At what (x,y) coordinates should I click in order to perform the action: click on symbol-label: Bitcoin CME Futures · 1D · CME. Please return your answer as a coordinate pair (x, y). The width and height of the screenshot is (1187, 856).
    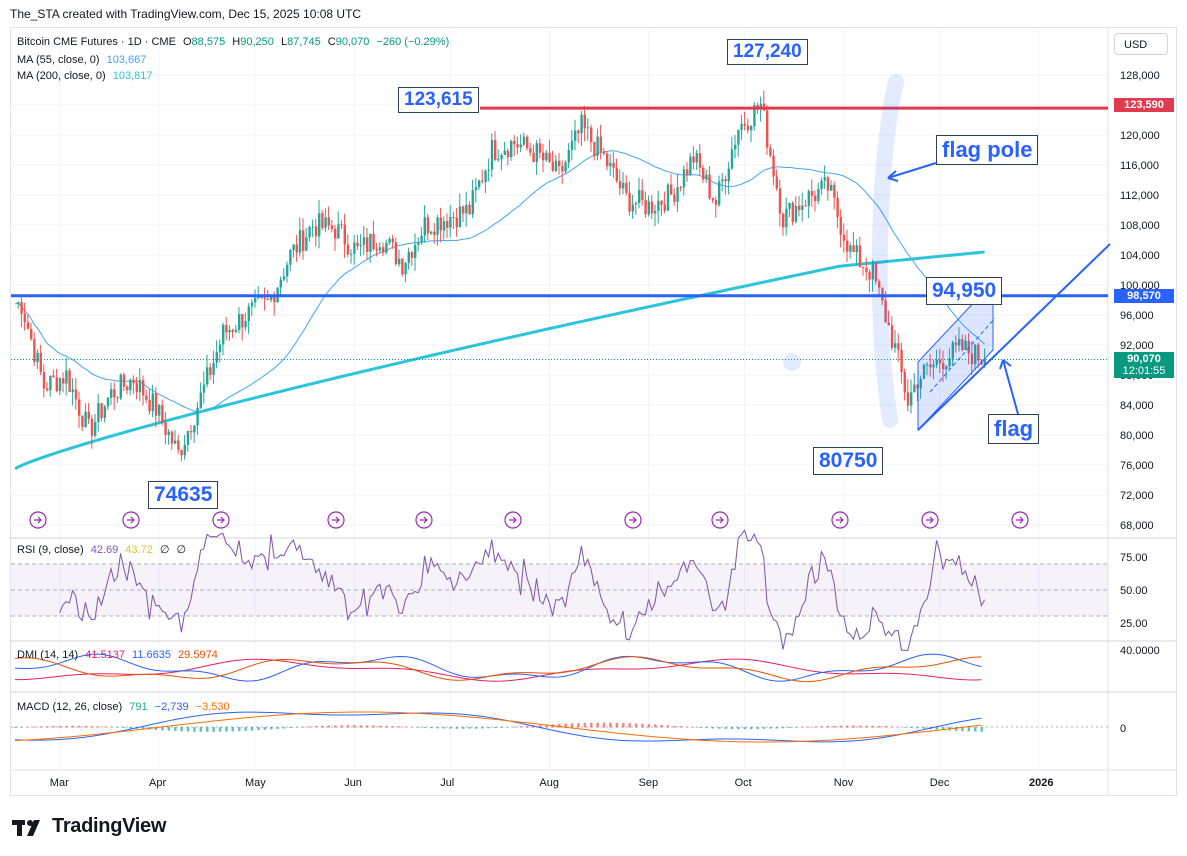
    Looking at the image, I should click on (96, 42).